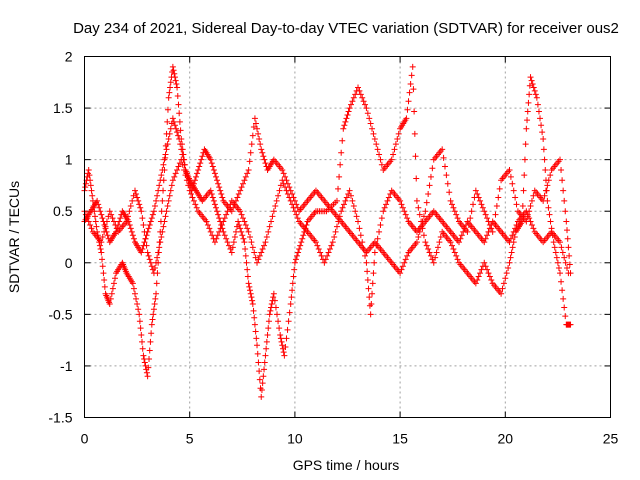  I want to click on x-tick-labels: 0 5 10 15 20 25, so click(350, 439).